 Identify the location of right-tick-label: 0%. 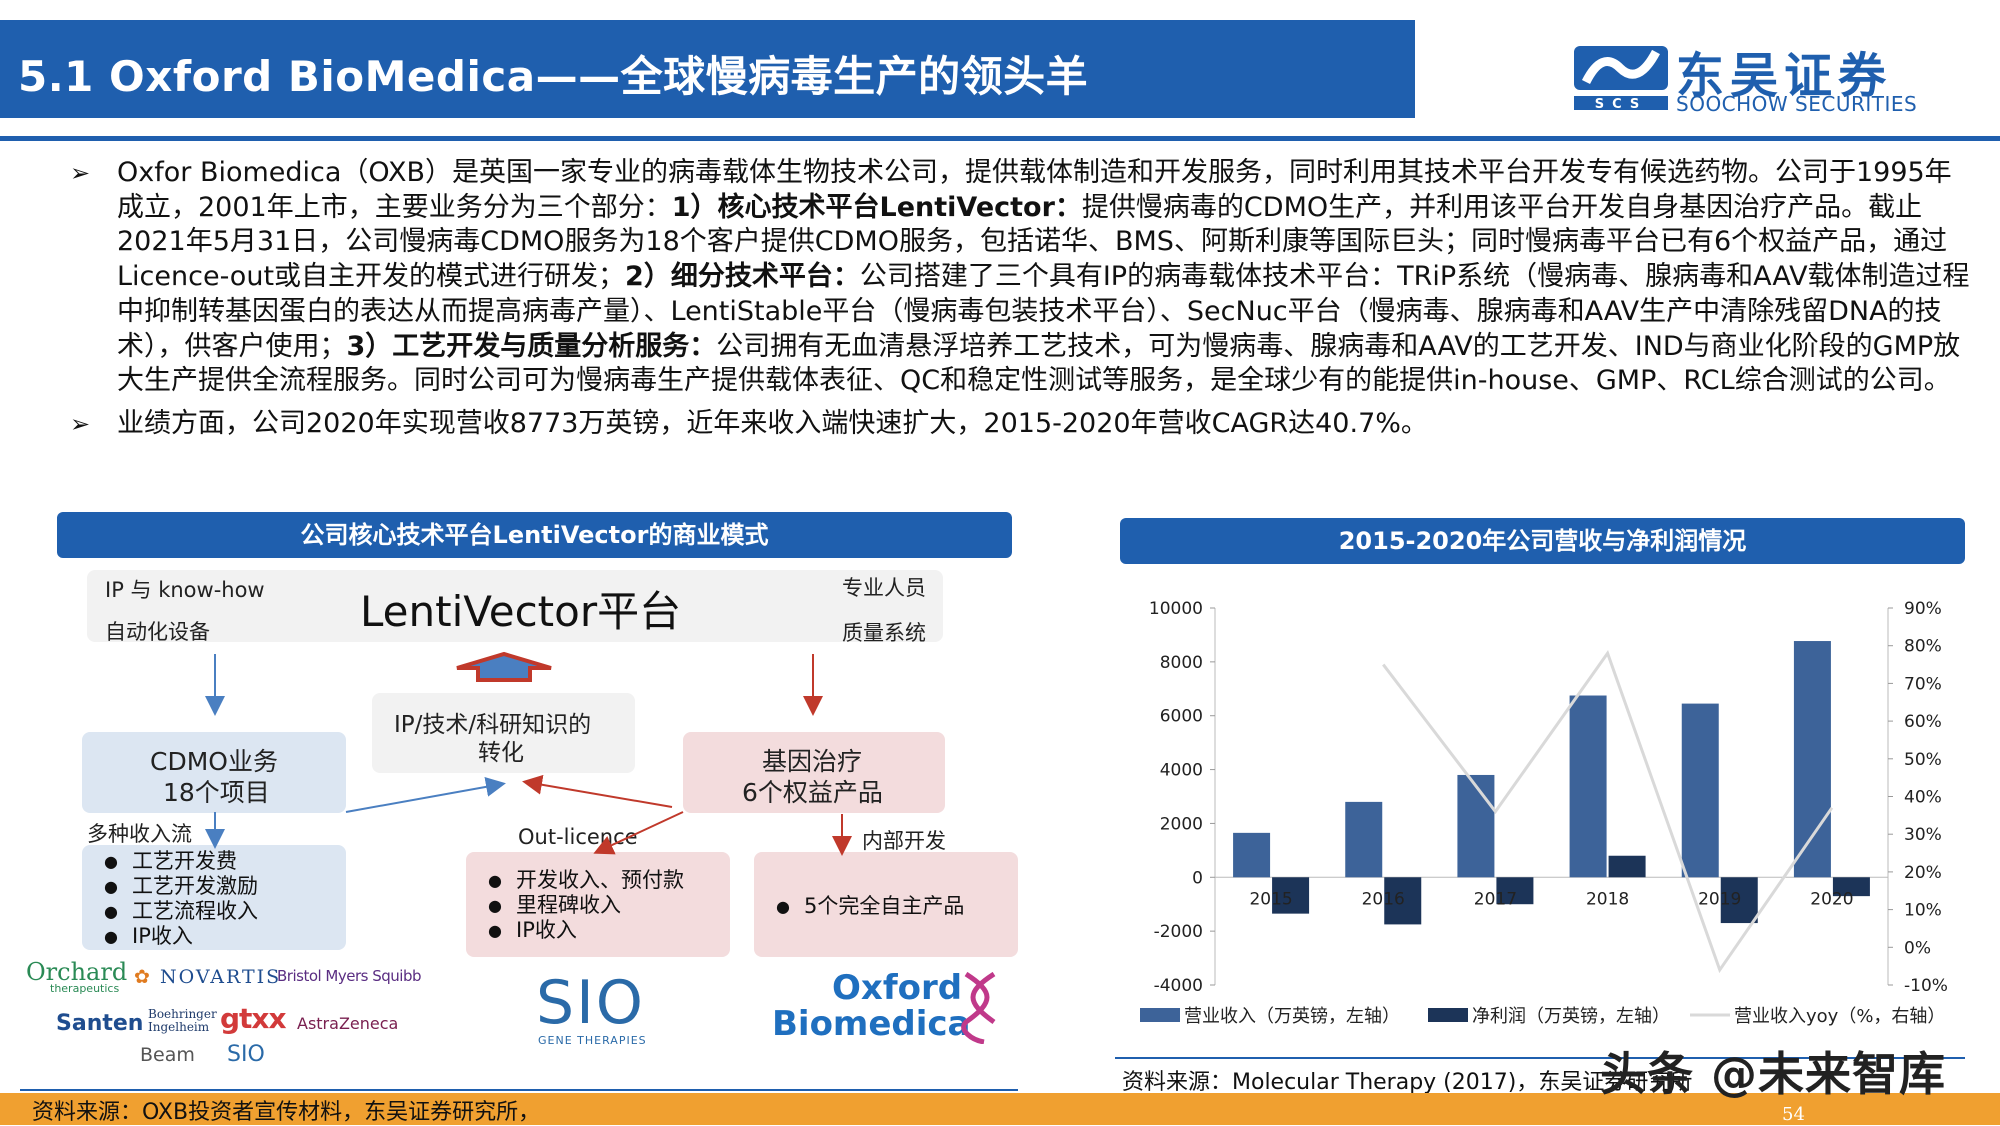
(1917, 948).